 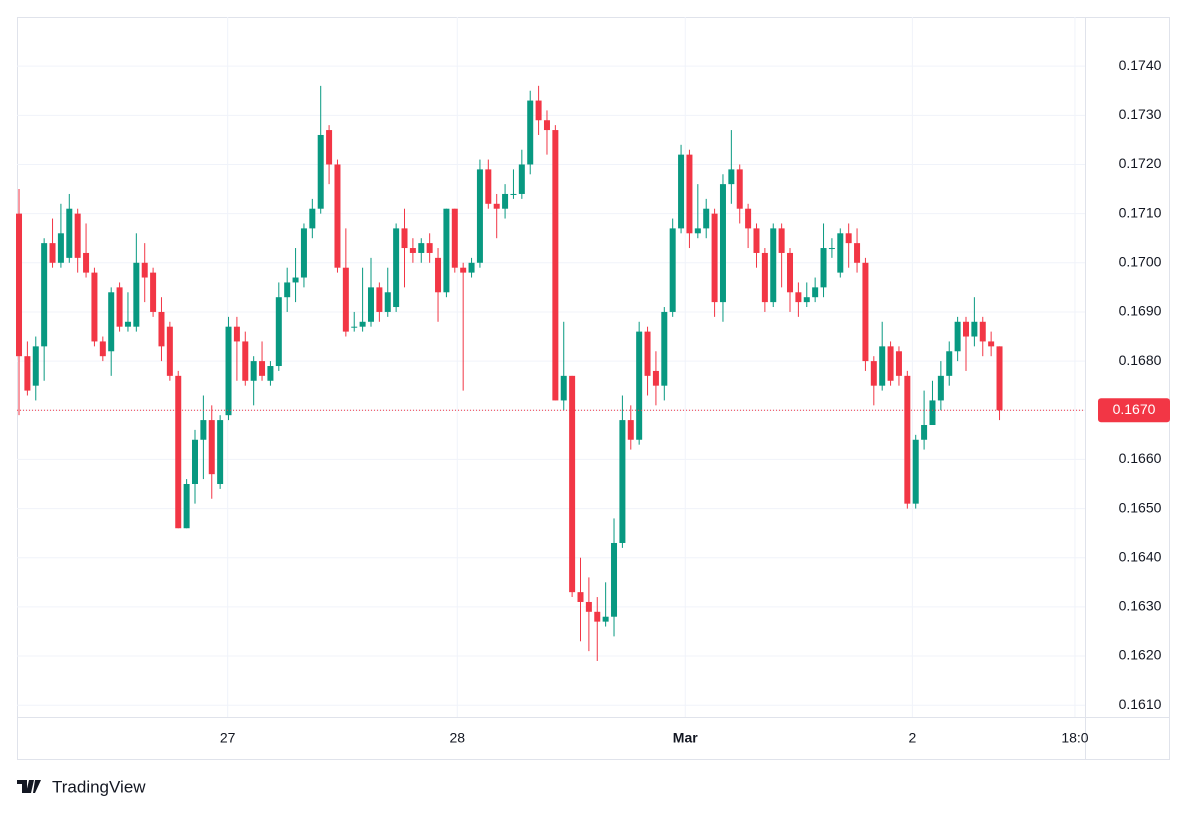 I want to click on last-price-box, so click(x=1134, y=410).